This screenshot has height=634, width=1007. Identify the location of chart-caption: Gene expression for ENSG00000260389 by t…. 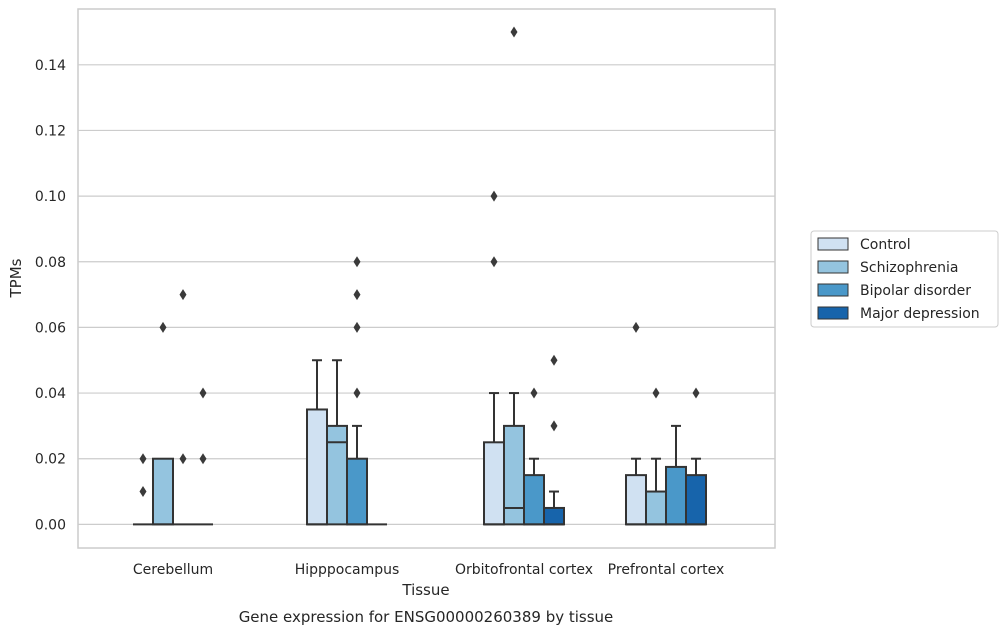
(426, 617).